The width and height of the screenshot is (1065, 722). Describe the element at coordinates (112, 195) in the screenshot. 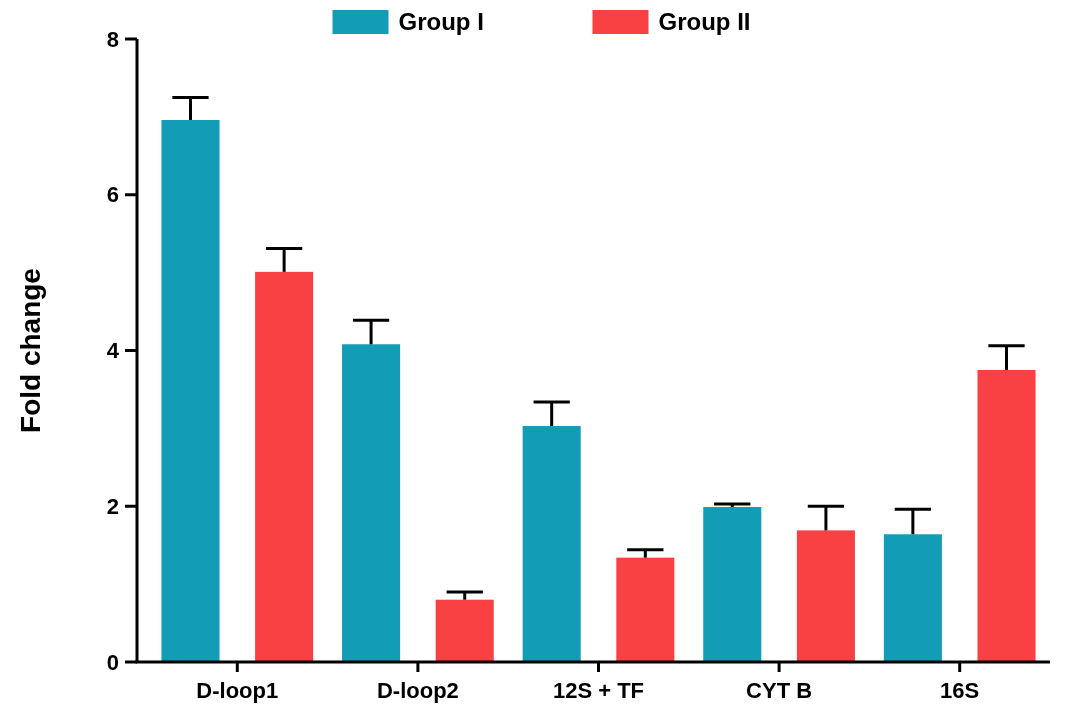

I see `y-tick-label: 6` at that location.